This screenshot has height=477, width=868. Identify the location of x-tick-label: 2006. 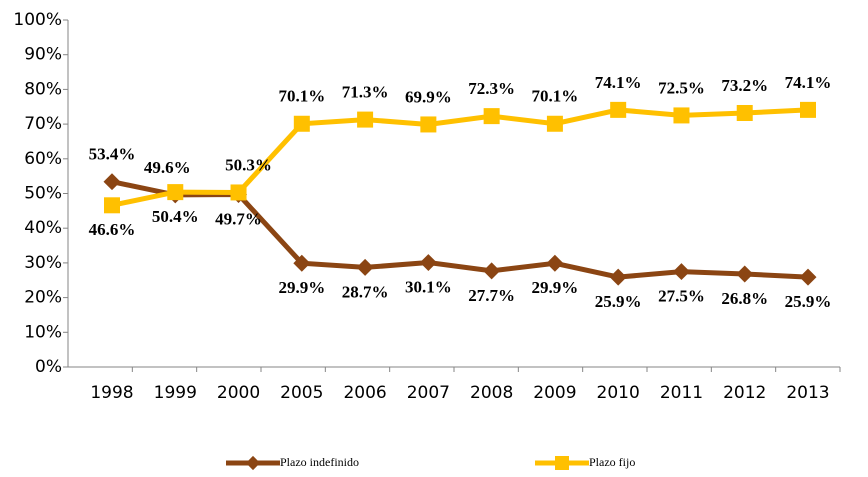
(364, 393).